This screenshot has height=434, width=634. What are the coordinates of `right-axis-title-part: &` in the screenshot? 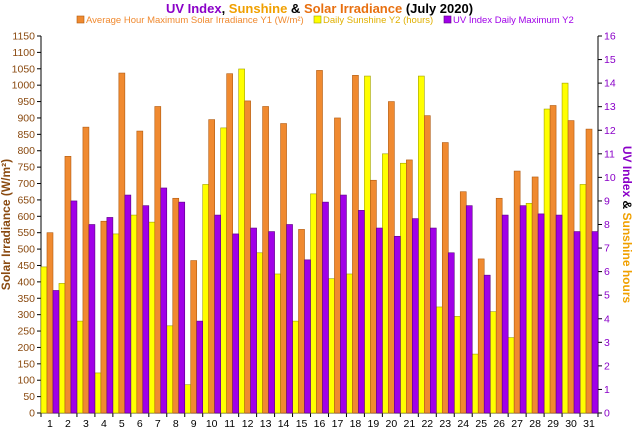 It's located at (627, 204).